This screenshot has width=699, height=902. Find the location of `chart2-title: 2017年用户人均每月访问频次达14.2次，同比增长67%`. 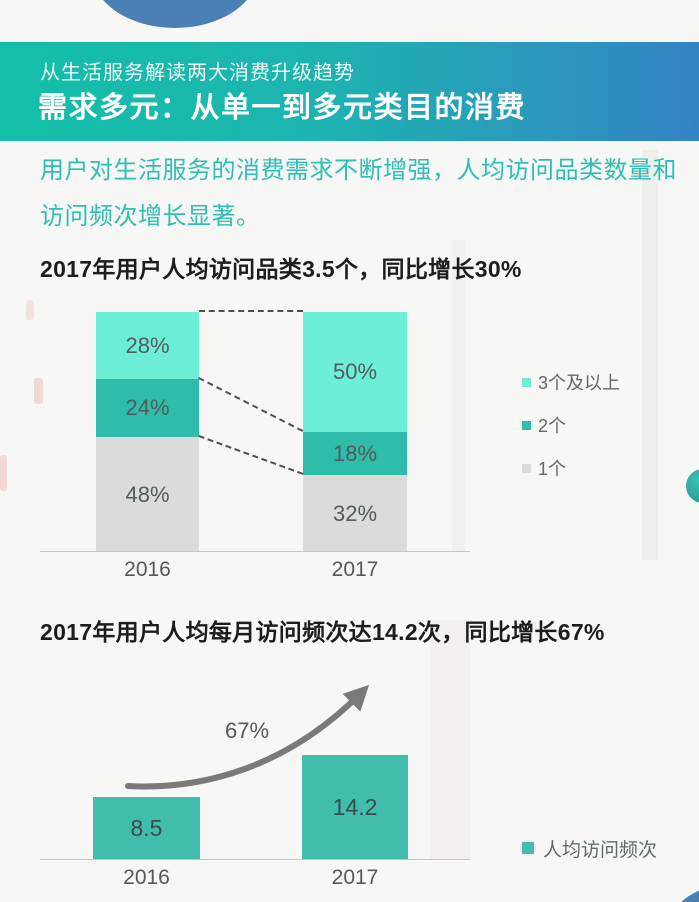

chart2-title: 2017年用户人均每月访问频次达14.2次，同比增长67% is located at coordinates (322, 632).